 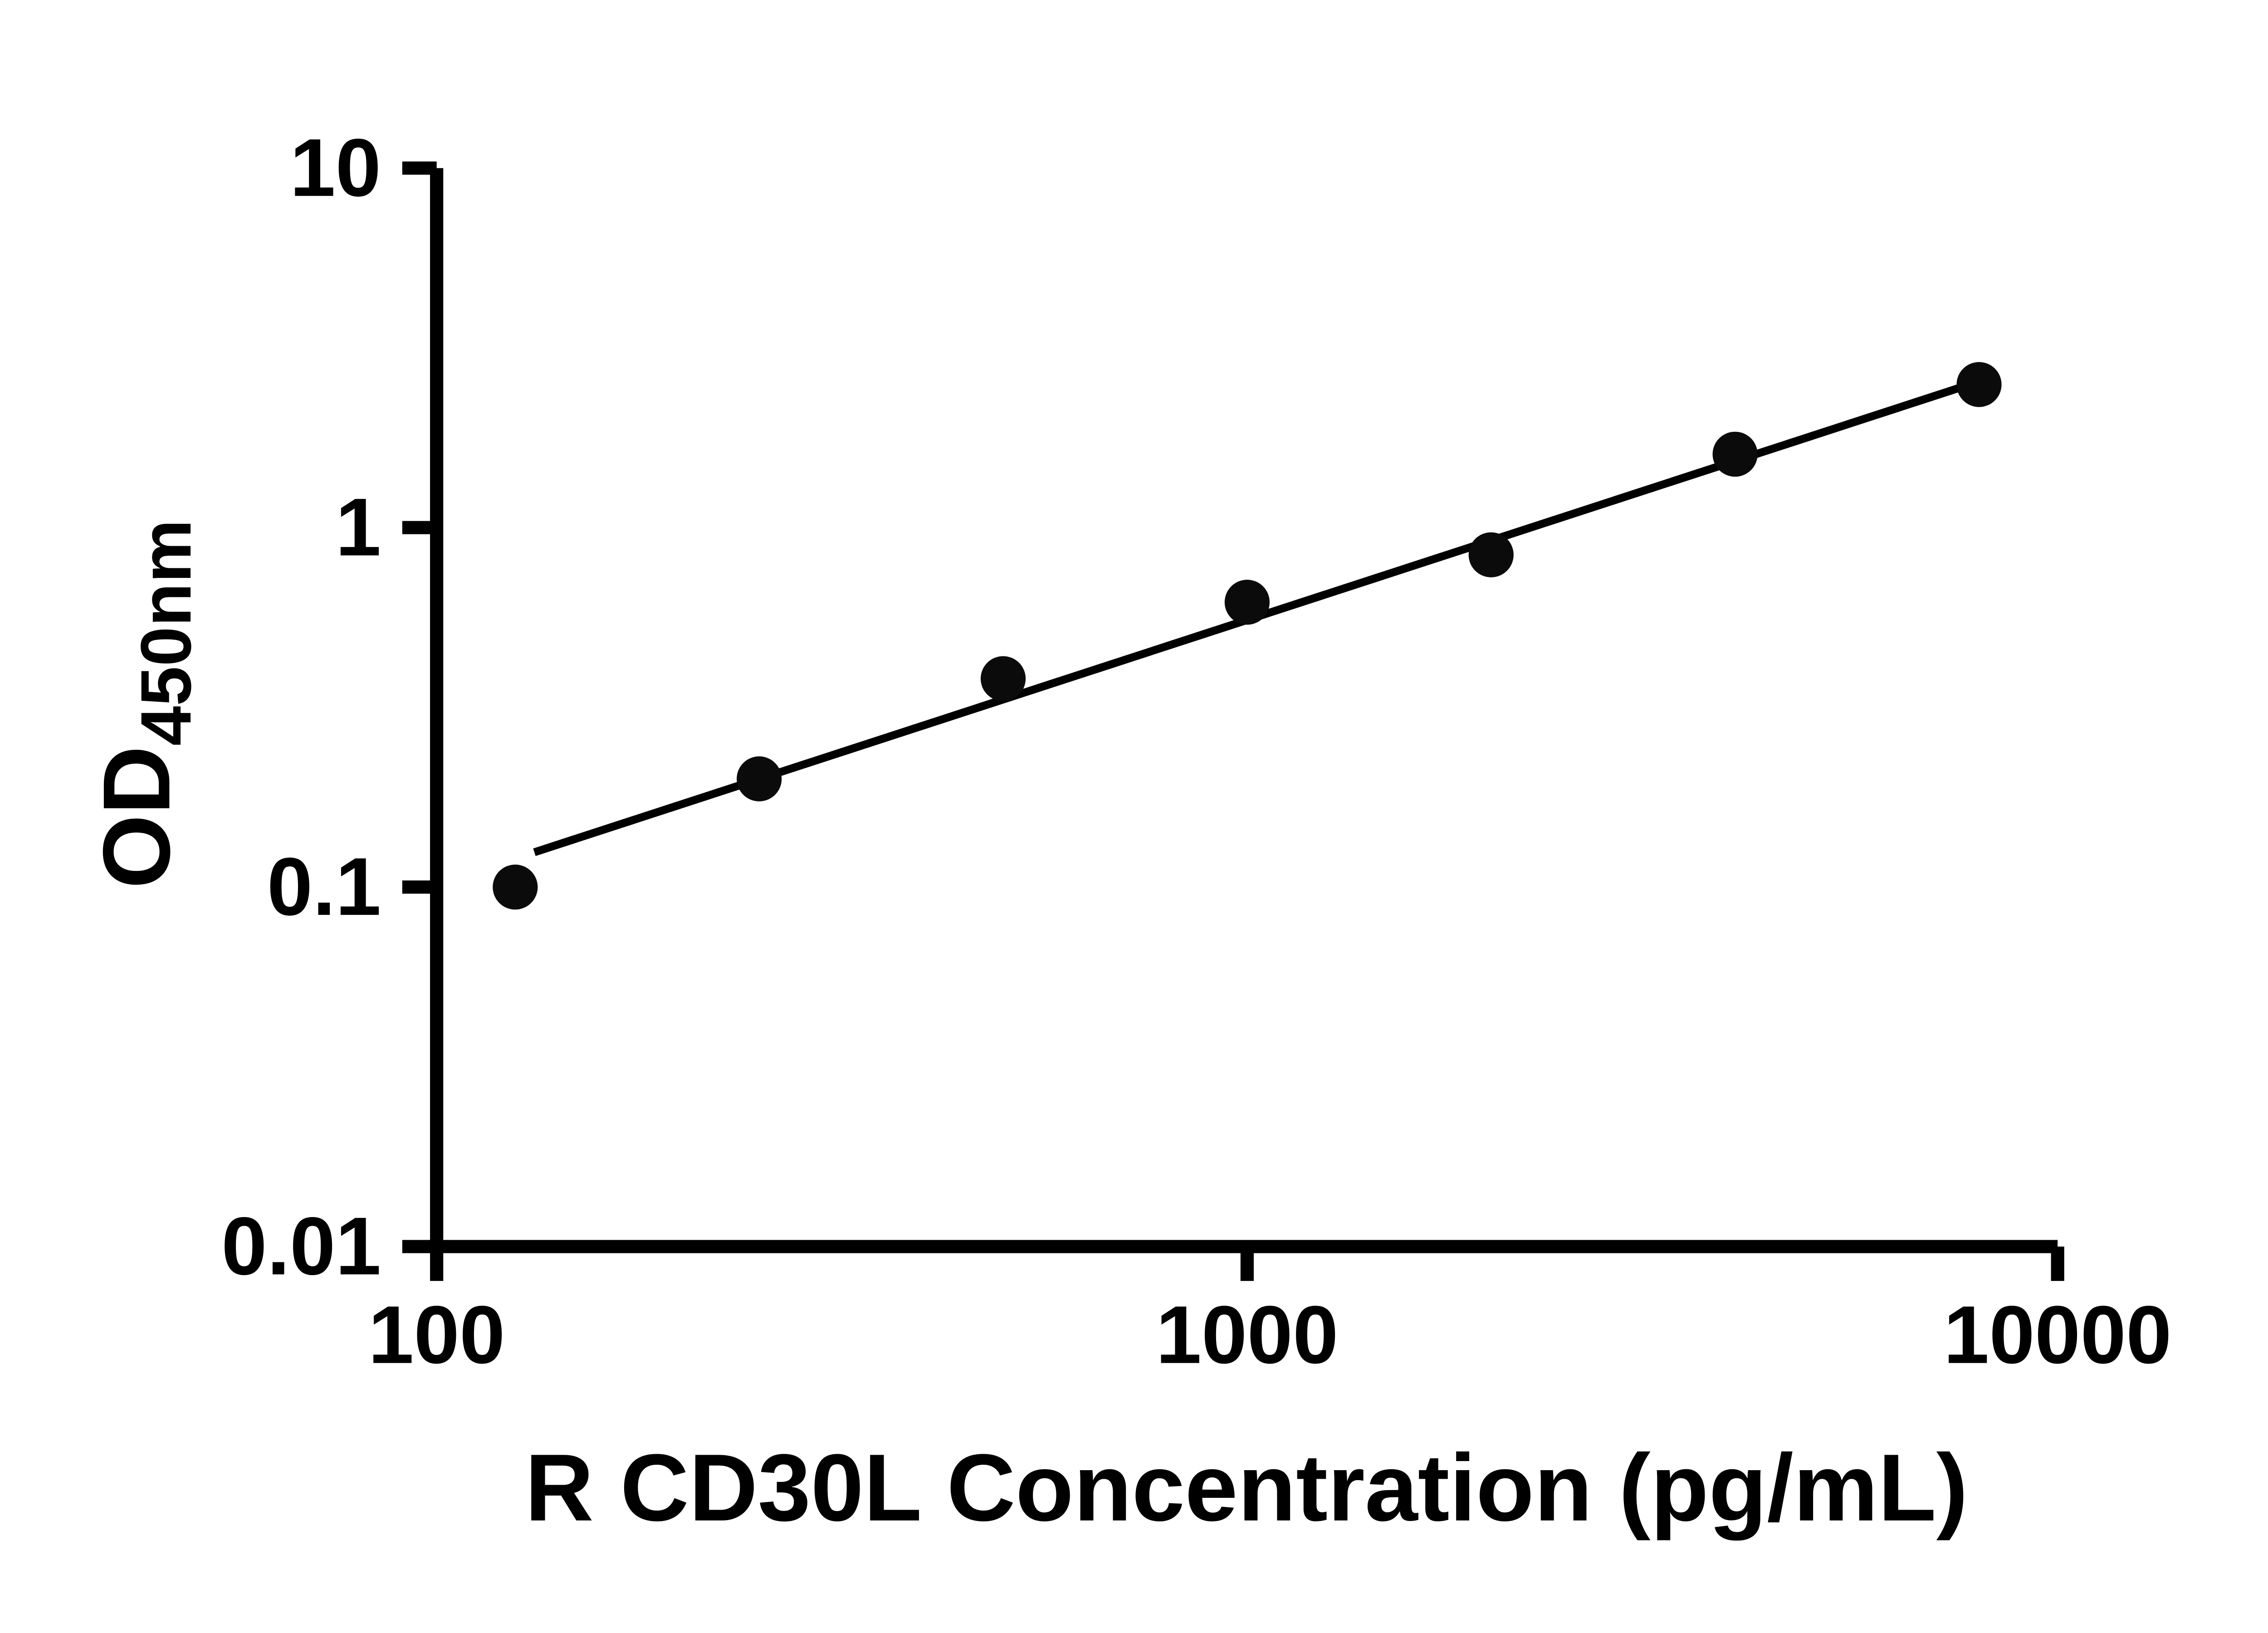 What do you see at coordinates (2058, 1335) in the screenshot?
I see `x-tick-label: 10000` at bounding box center [2058, 1335].